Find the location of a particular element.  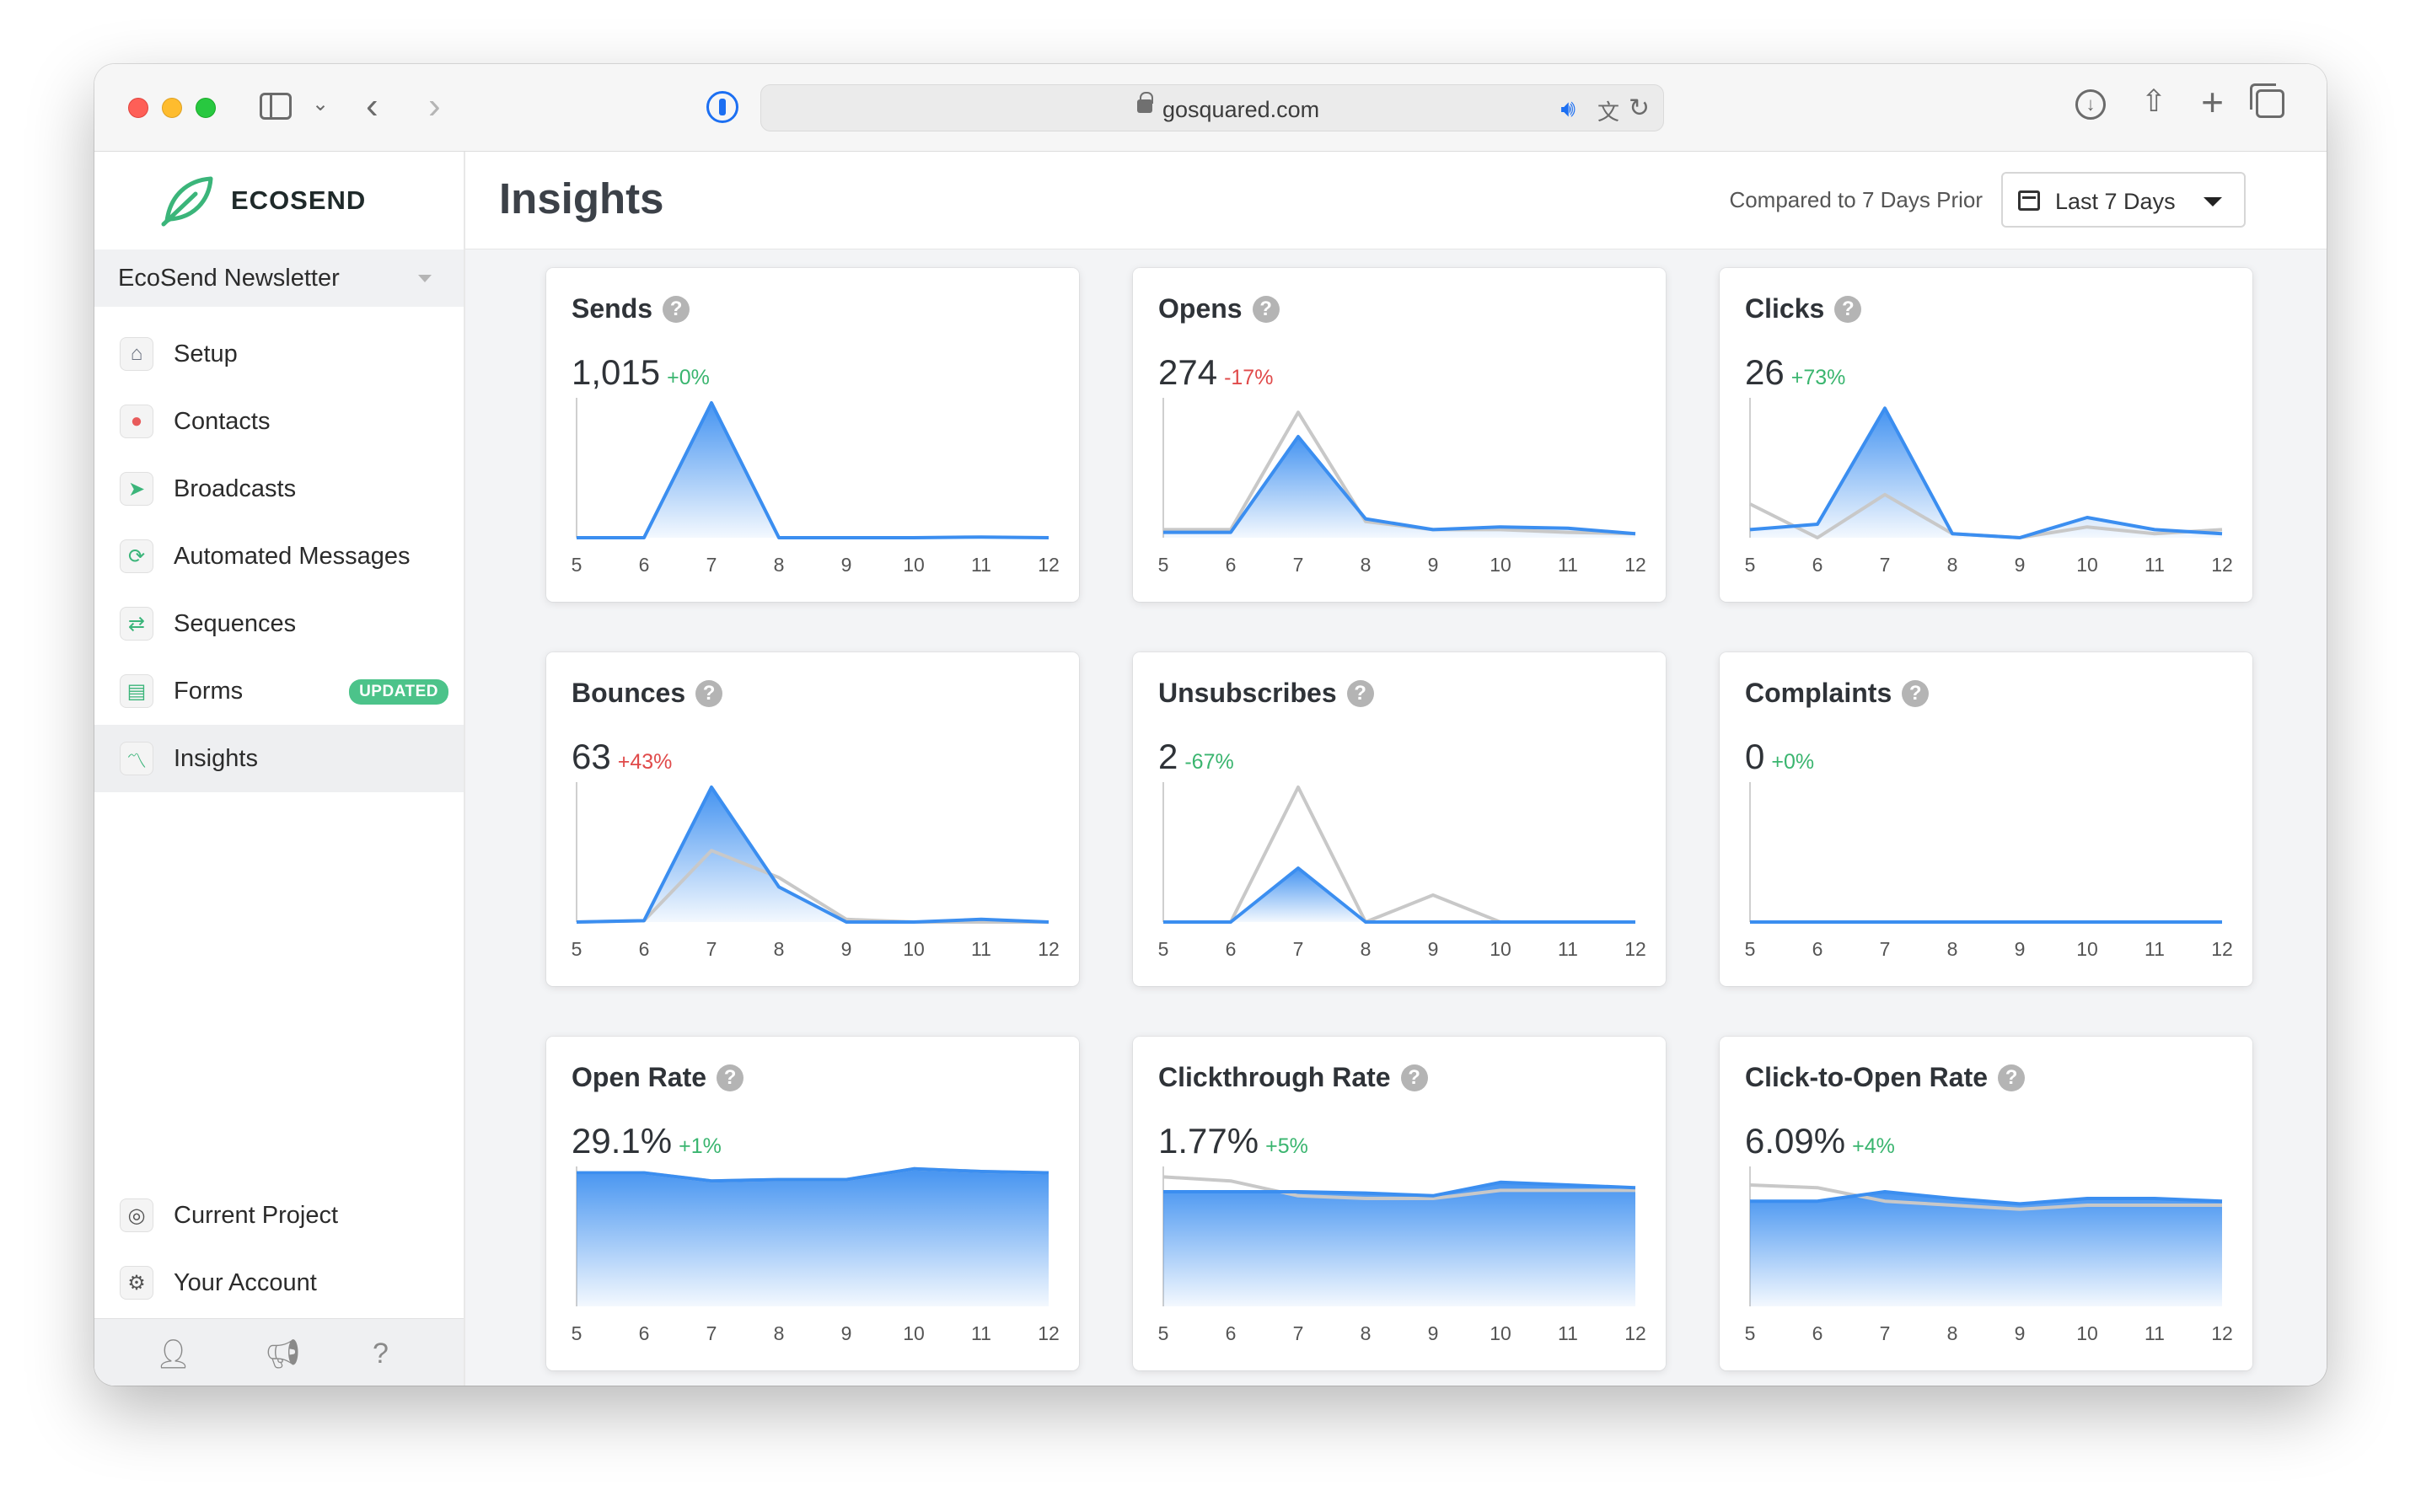

updated-badge: UPDATED is located at coordinates (399, 692).